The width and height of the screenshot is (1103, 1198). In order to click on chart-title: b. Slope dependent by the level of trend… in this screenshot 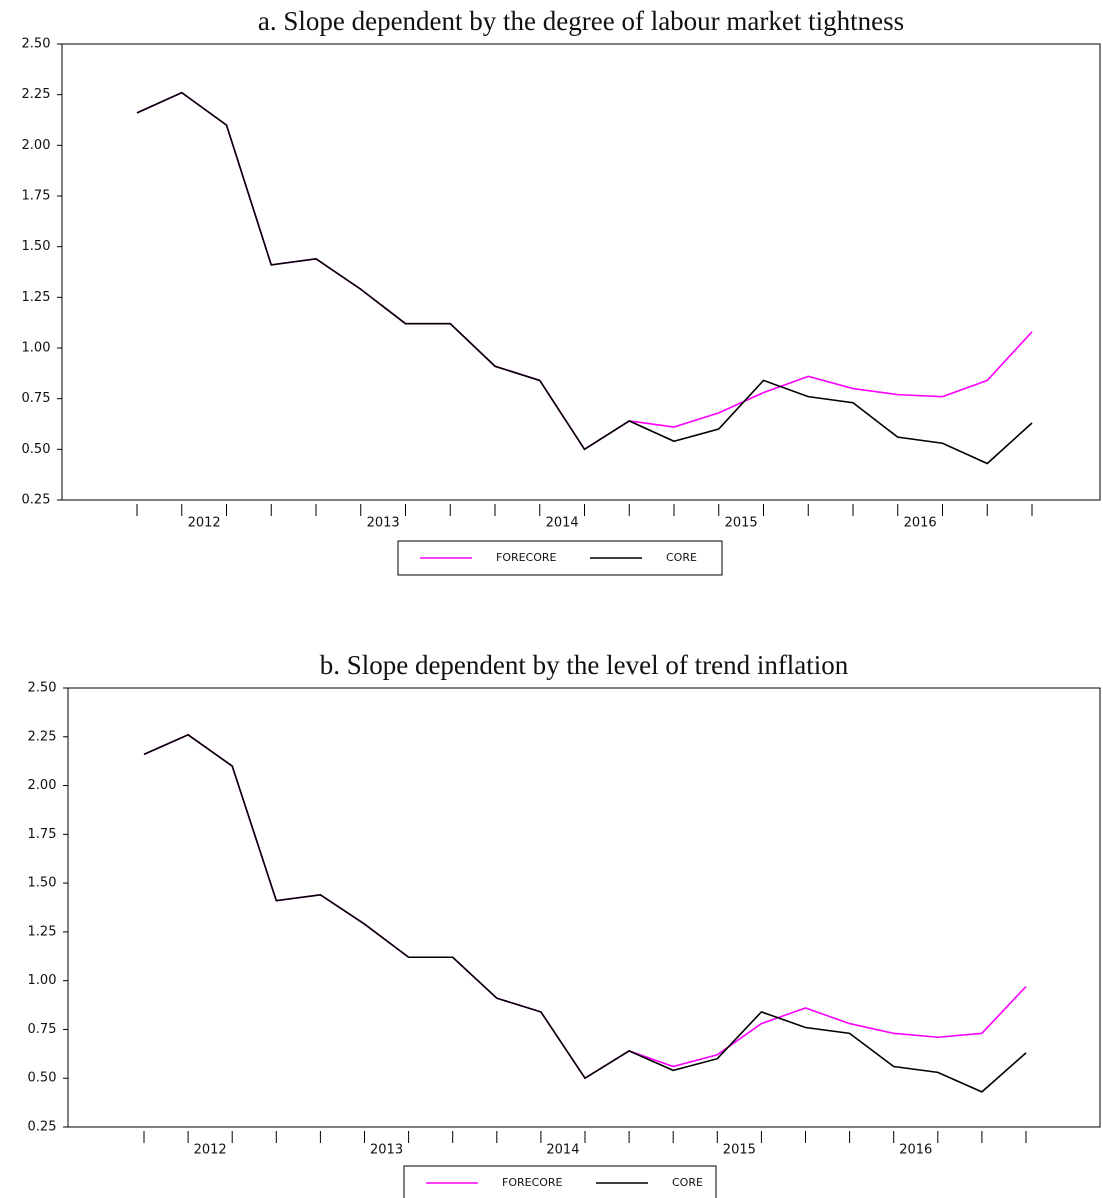, I will do `click(584, 665)`.